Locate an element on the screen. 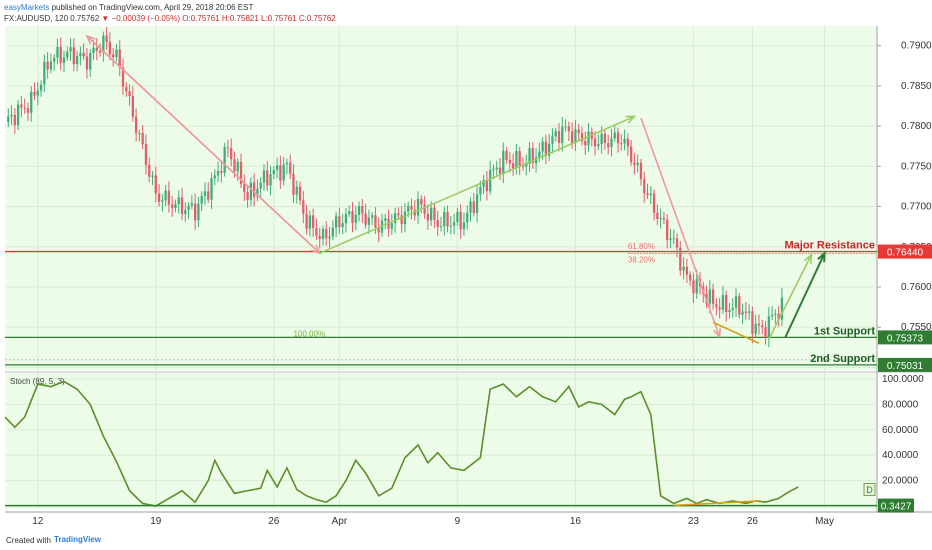 The width and height of the screenshot is (932, 550). stoch-legend-marker-text: D is located at coordinates (869, 490).